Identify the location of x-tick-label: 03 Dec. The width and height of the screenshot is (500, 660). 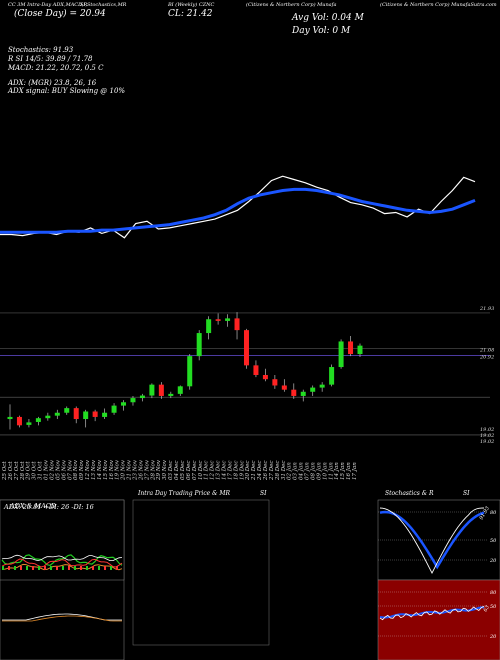
(171, 471).